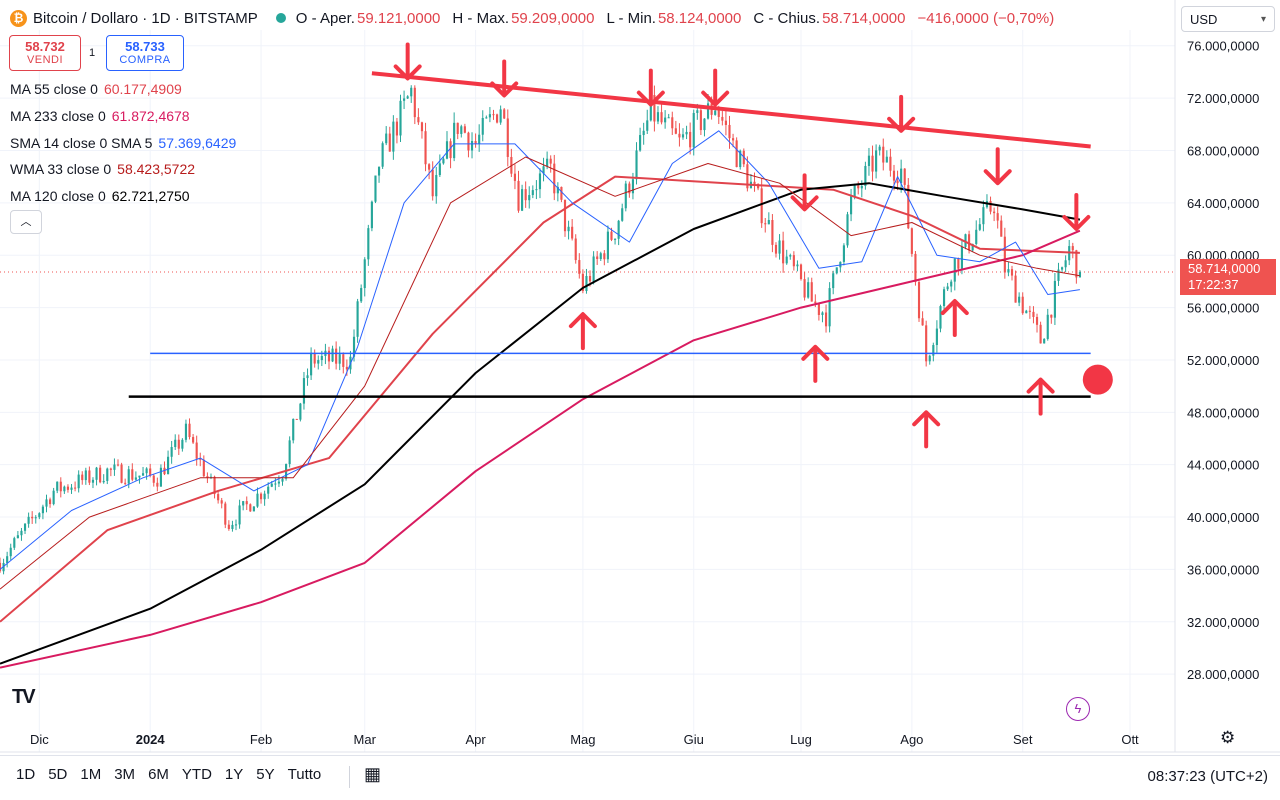  I want to click on gear-icon: ⚙, so click(1228, 737).